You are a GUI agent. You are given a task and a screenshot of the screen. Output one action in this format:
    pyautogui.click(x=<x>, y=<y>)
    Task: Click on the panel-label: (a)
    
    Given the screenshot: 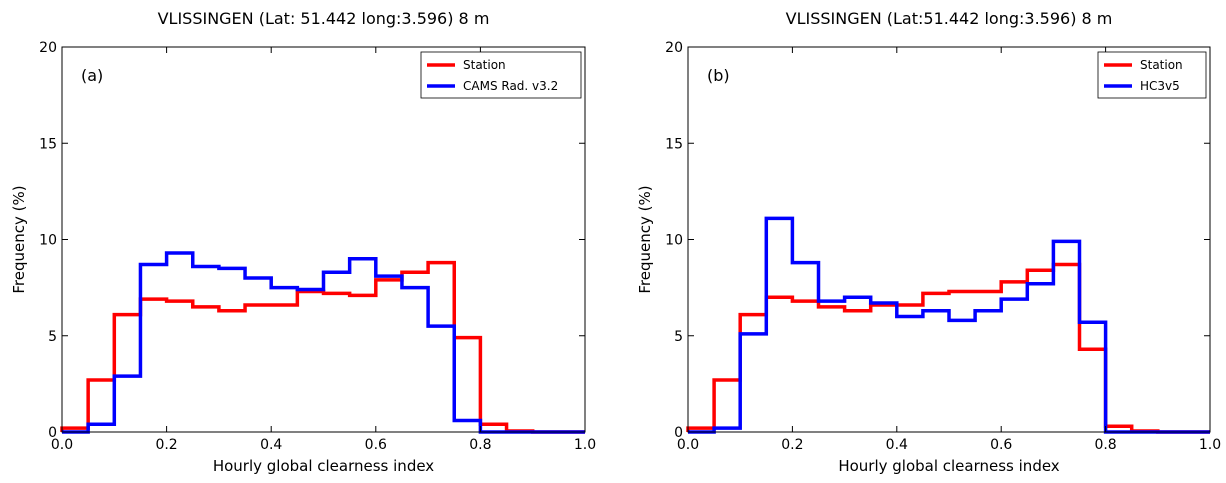 What is the action you would take?
    pyautogui.click(x=92, y=75)
    